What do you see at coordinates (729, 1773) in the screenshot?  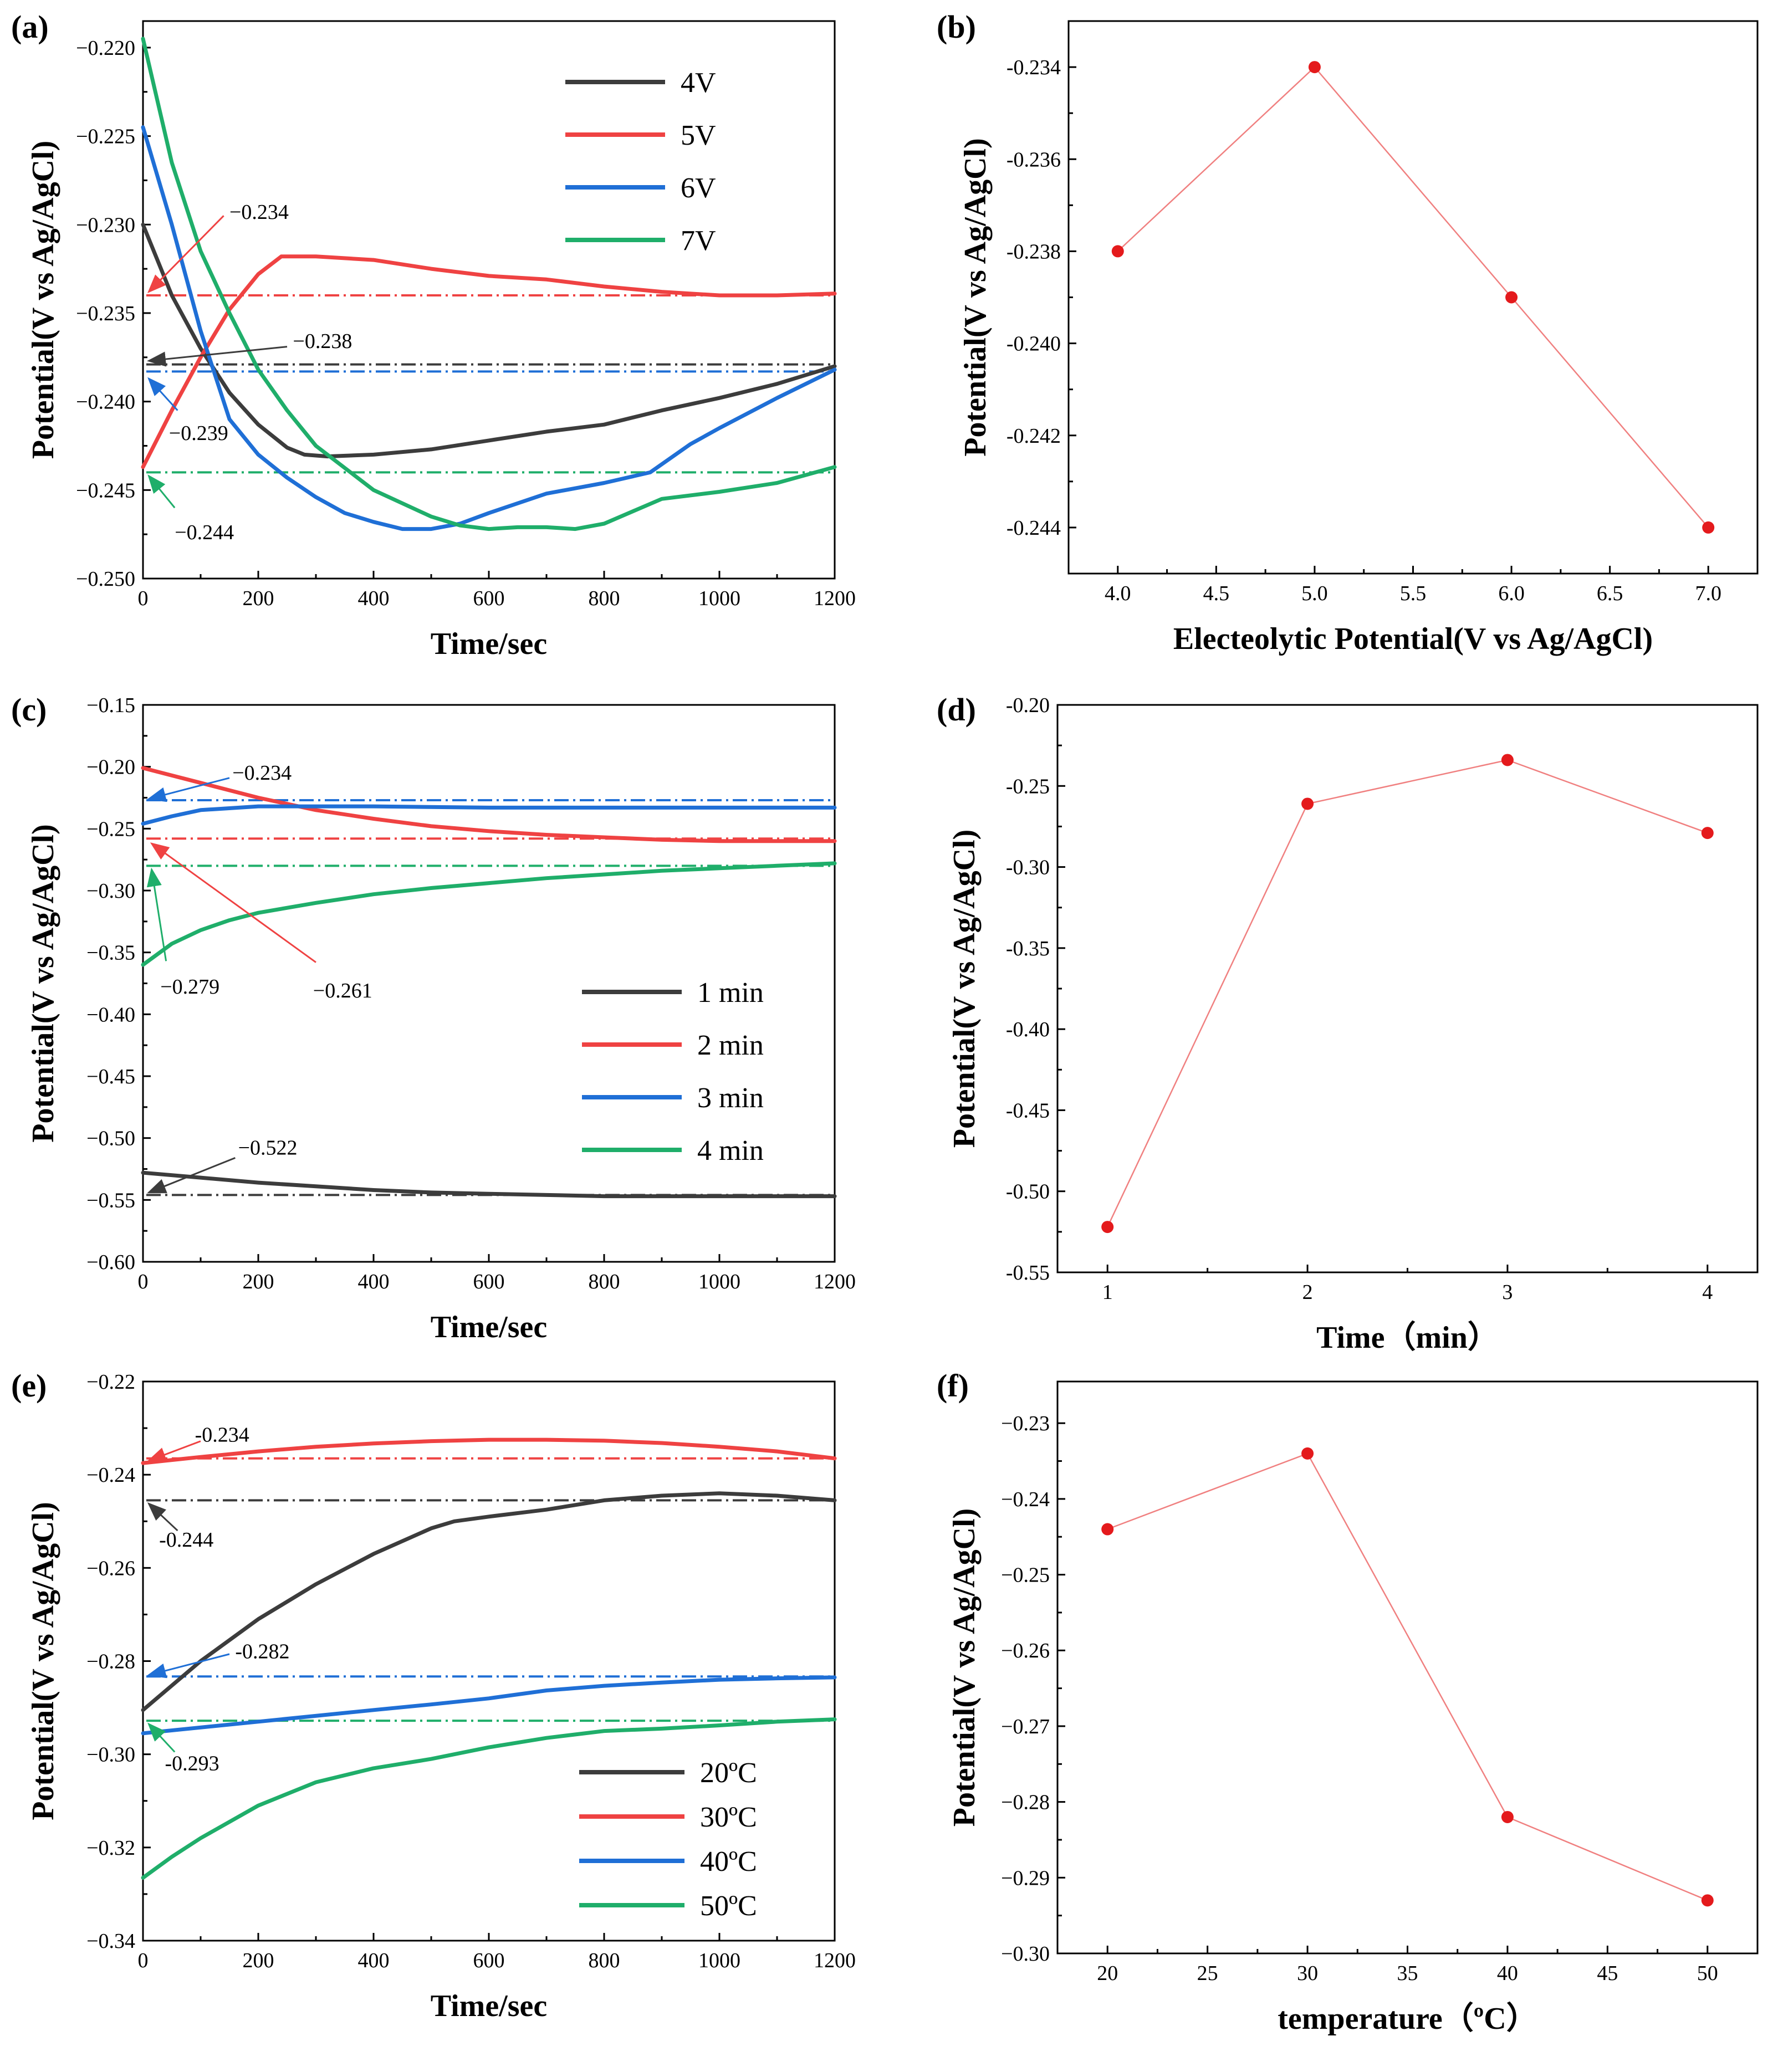 I see `legend-label: 20ºC` at bounding box center [729, 1773].